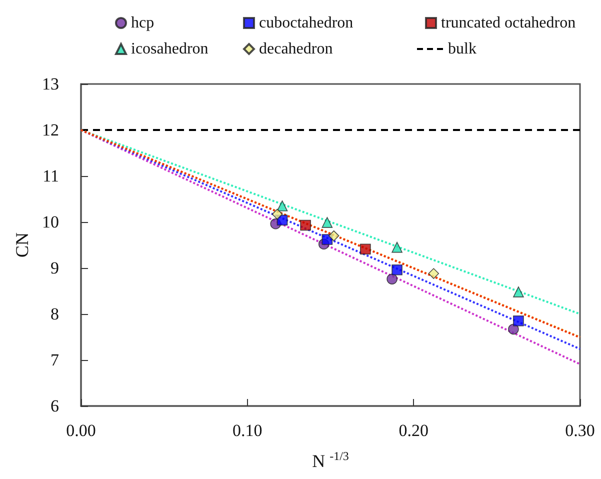 The height and width of the screenshot is (479, 601). Describe the element at coordinates (54, 314) in the screenshot. I see `y-tick-label: 8` at that location.